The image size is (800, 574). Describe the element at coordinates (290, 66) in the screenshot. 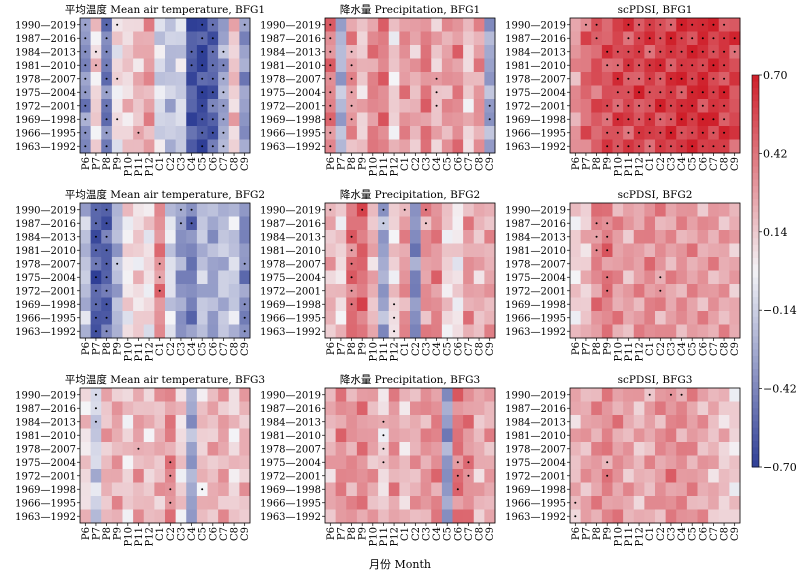

I see `y-tick-label: 1981—2010` at that location.